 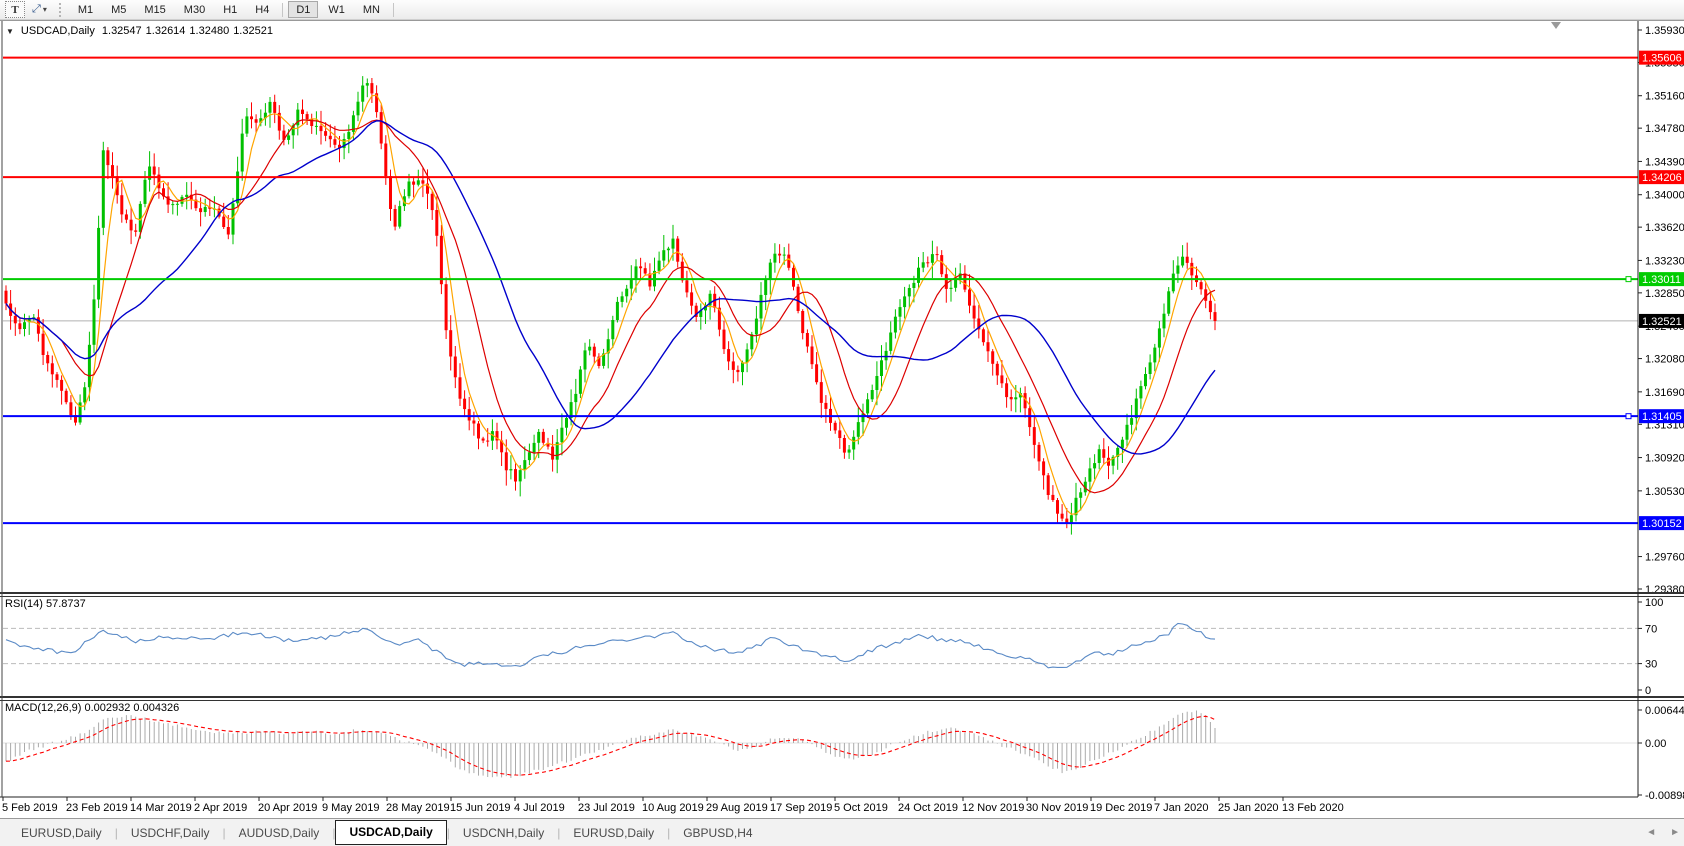 What do you see at coordinates (85, 9) in the screenshot?
I see `timeframe-m1-button: M1` at bounding box center [85, 9].